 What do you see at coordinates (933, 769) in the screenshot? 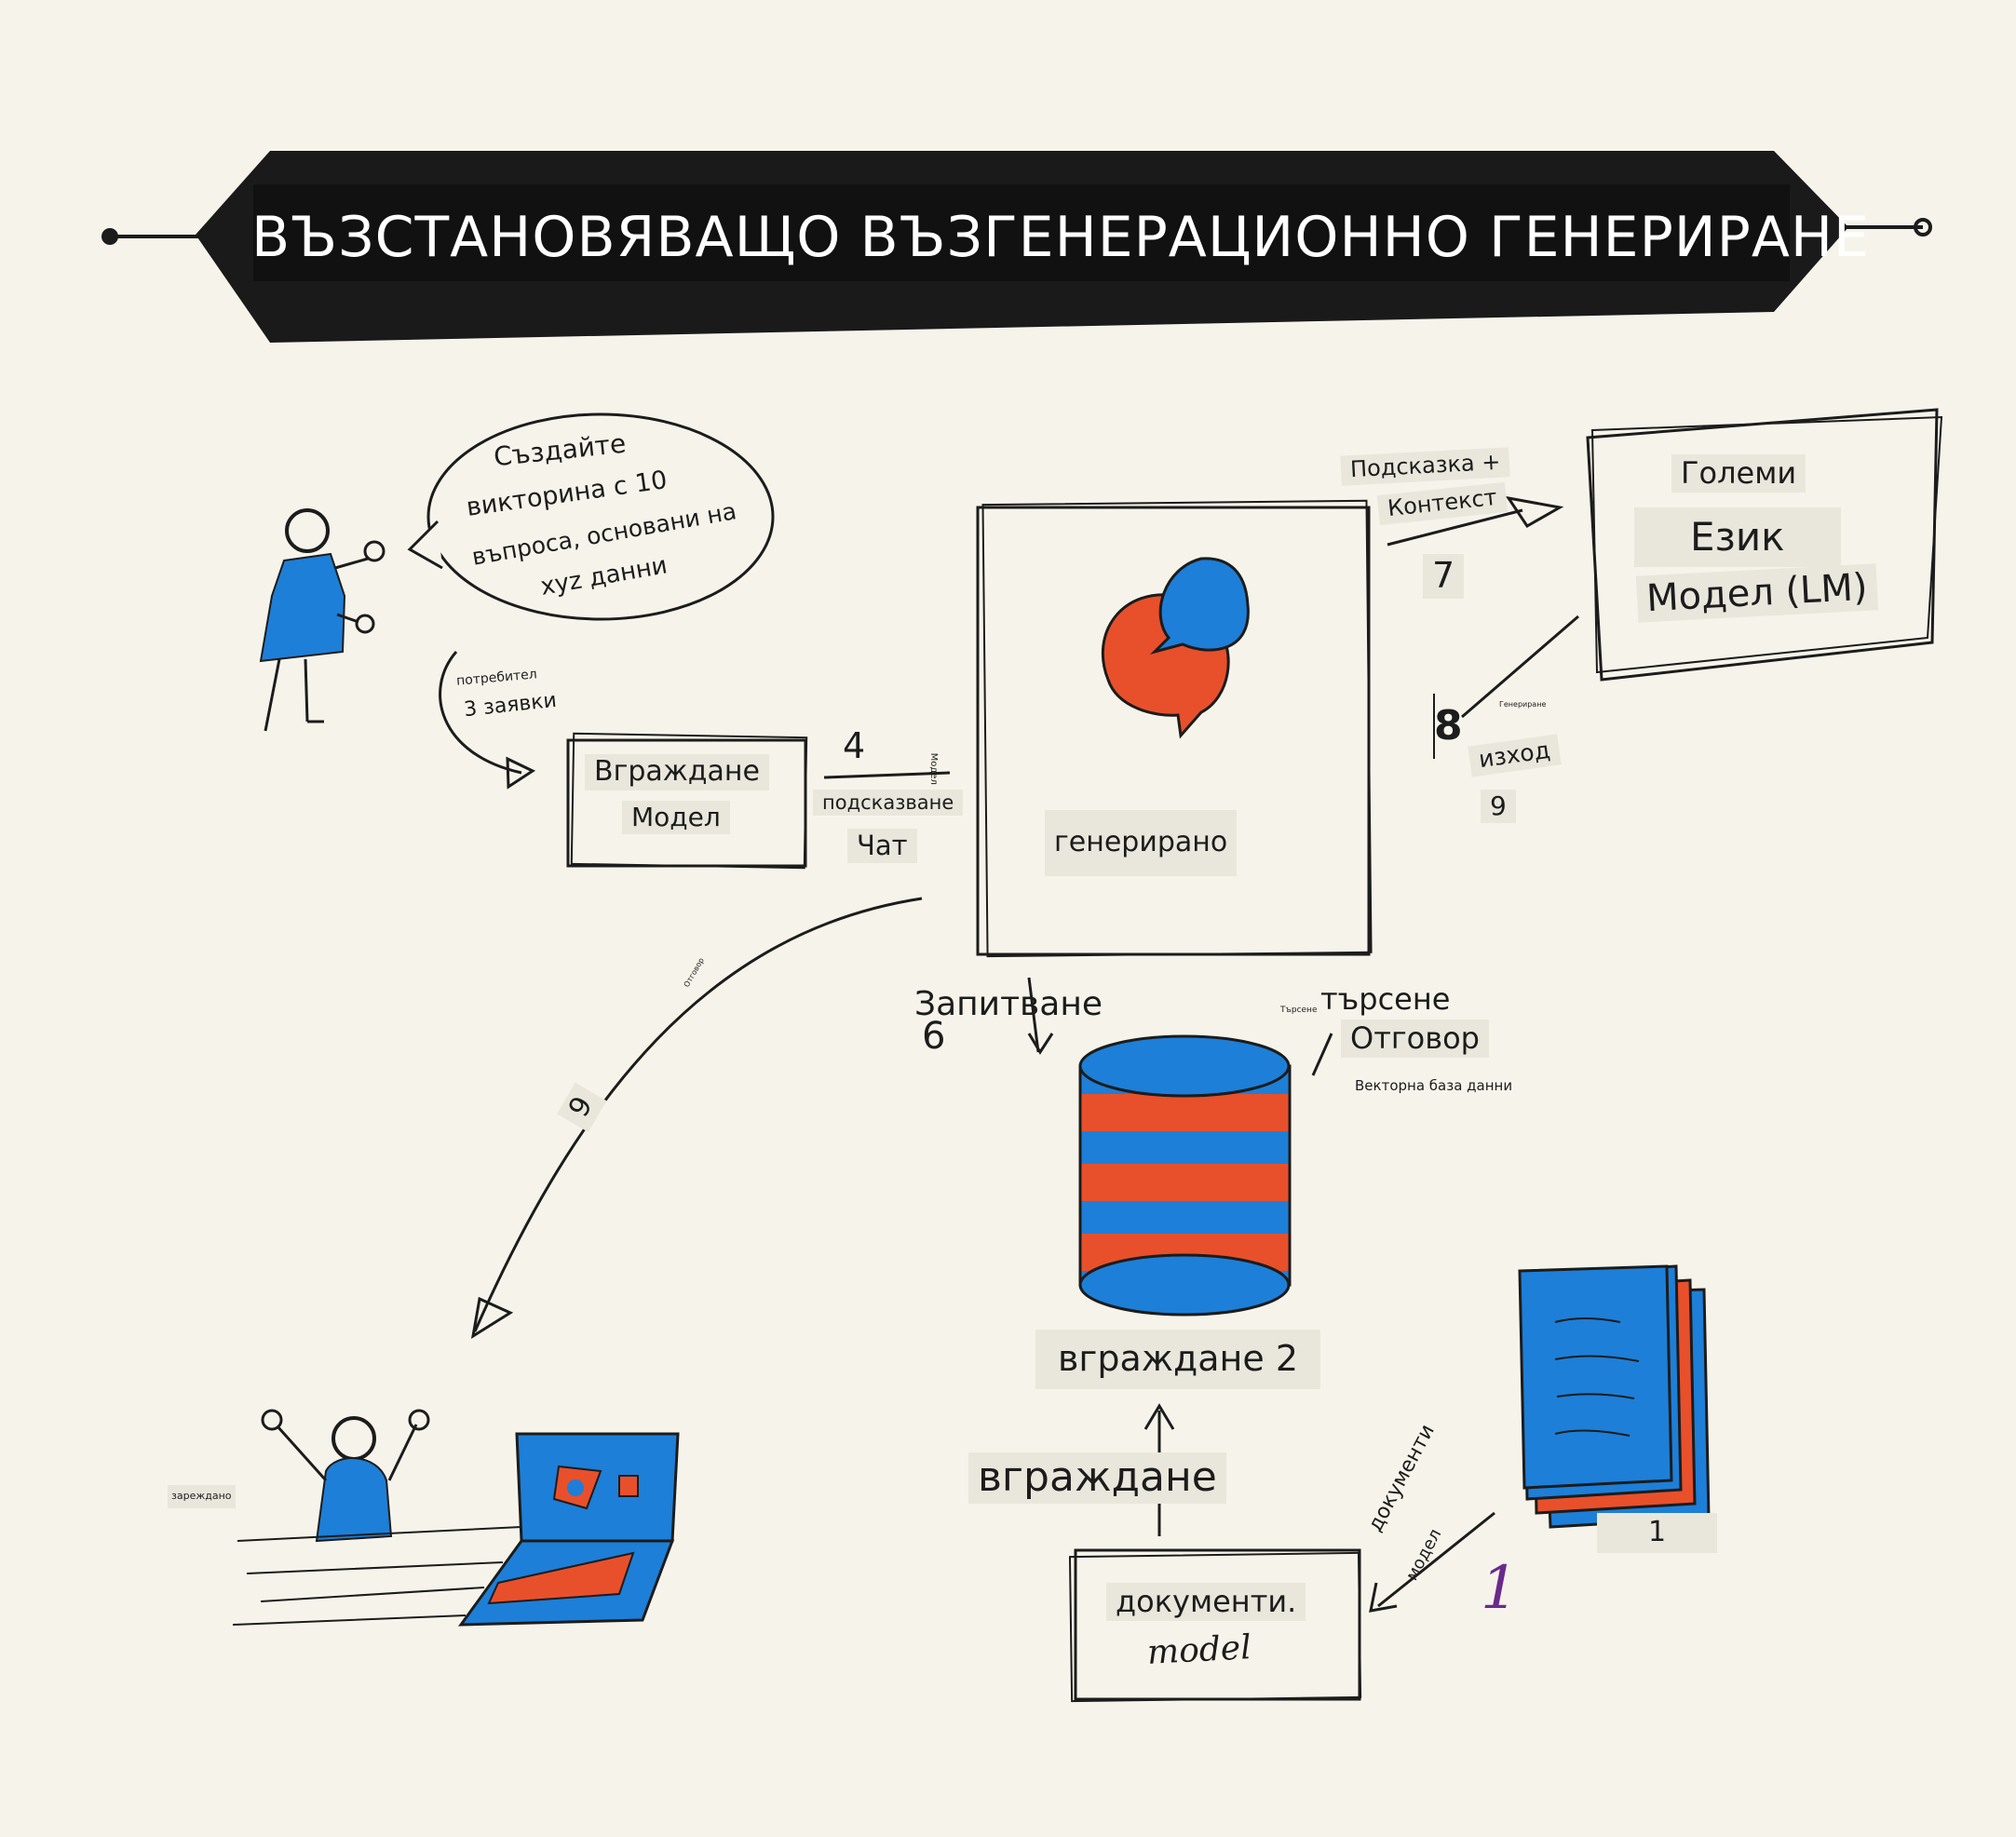
I see `step-4-tiny: Модел` at bounding box center [933, 769].